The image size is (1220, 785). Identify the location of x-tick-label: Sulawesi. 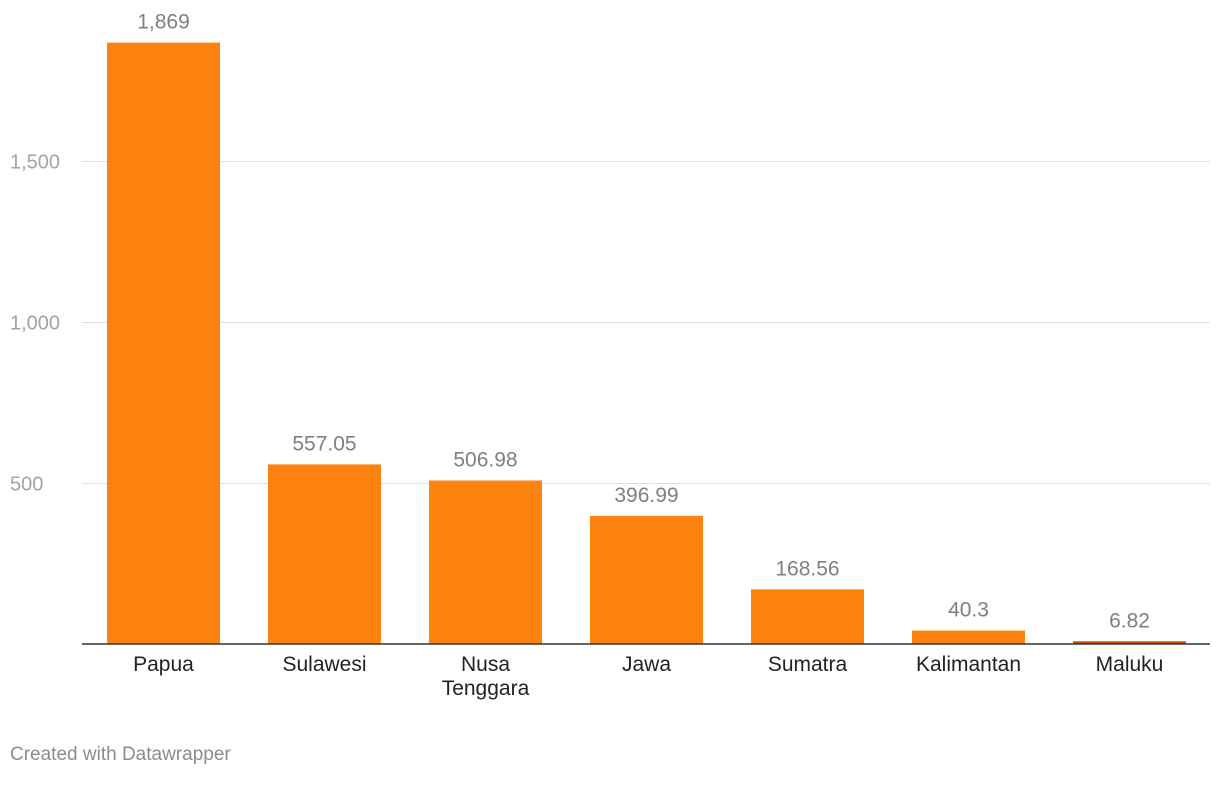
(324, 664).